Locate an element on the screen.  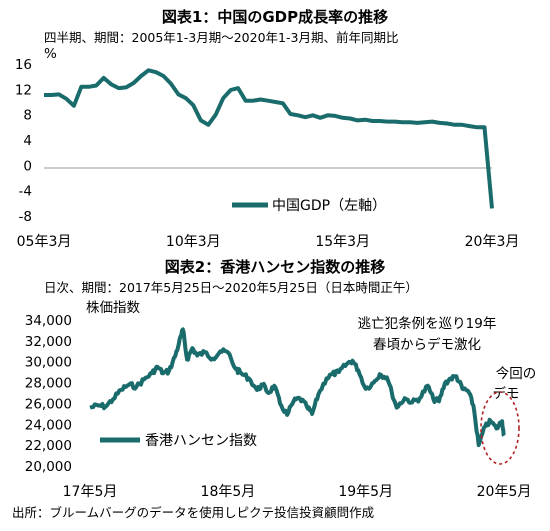
chart1-x-tick: 20年3月 is located at coordinates (492, 242).